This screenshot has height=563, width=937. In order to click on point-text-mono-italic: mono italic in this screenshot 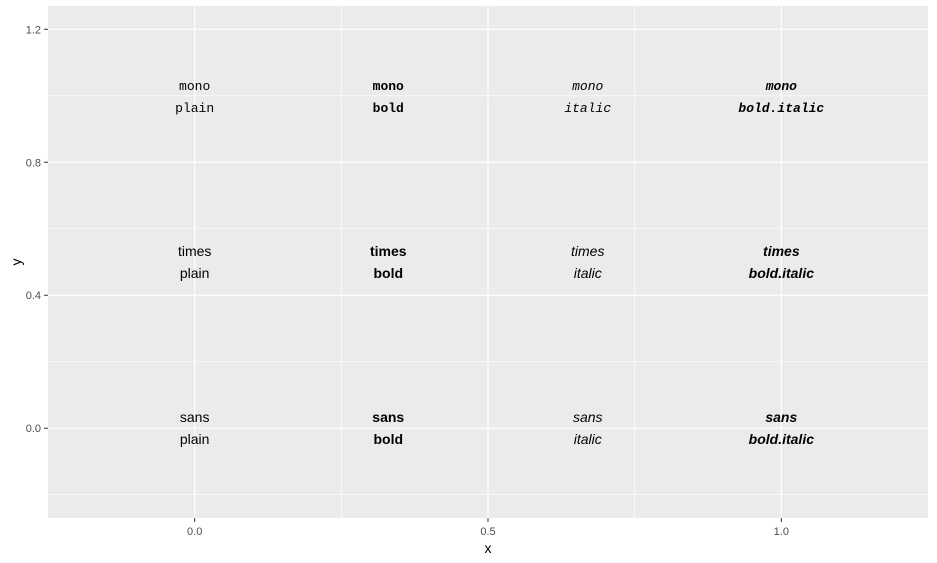, I will do `click(587, 97)`.